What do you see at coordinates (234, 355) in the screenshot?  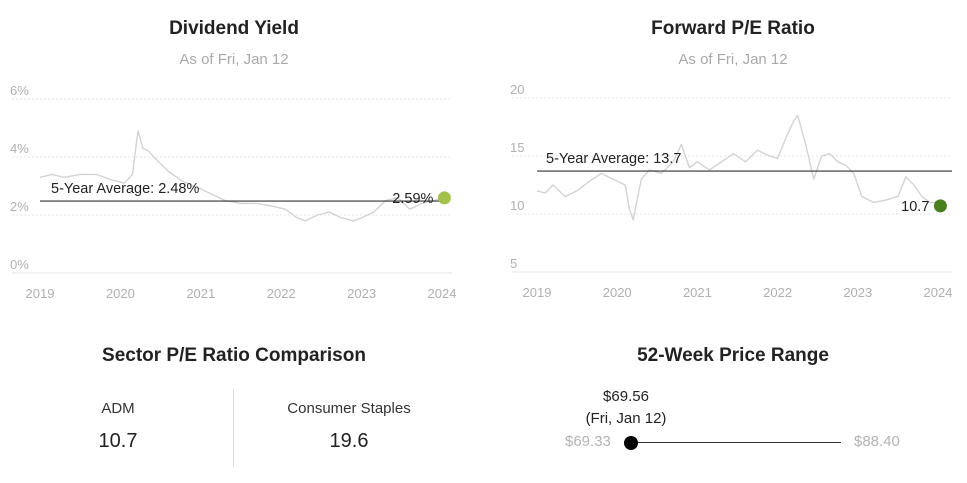 I see `sector-comparison-title: Sector P/E Ratio Comparison` at bounding box center [234, 355].